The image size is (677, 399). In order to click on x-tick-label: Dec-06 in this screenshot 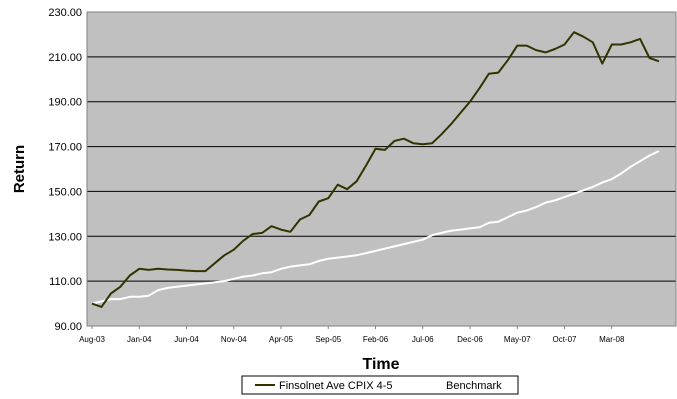, I will do `click(470, 339)`.